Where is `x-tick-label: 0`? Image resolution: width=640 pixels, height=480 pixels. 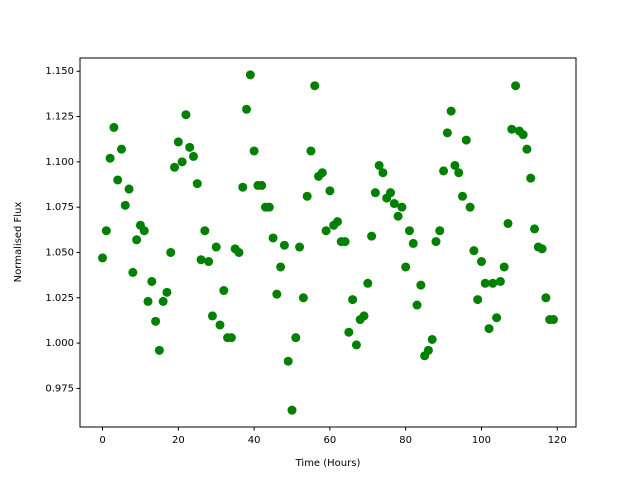 x-tick-label: 0 is located at coordinates (102, 440).